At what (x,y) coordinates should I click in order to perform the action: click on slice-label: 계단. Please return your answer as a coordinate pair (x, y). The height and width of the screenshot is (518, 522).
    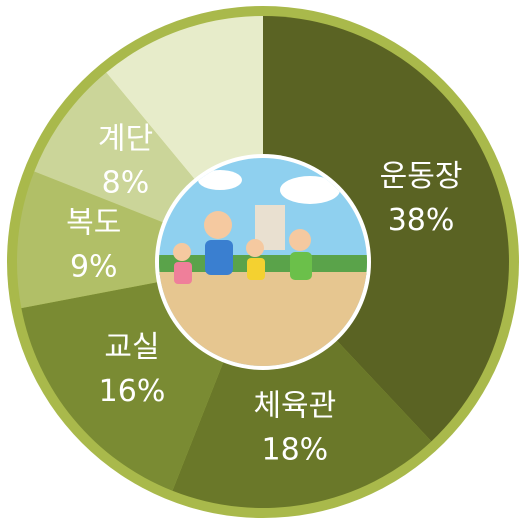
    Looking at the image, I should click on (125, 139).